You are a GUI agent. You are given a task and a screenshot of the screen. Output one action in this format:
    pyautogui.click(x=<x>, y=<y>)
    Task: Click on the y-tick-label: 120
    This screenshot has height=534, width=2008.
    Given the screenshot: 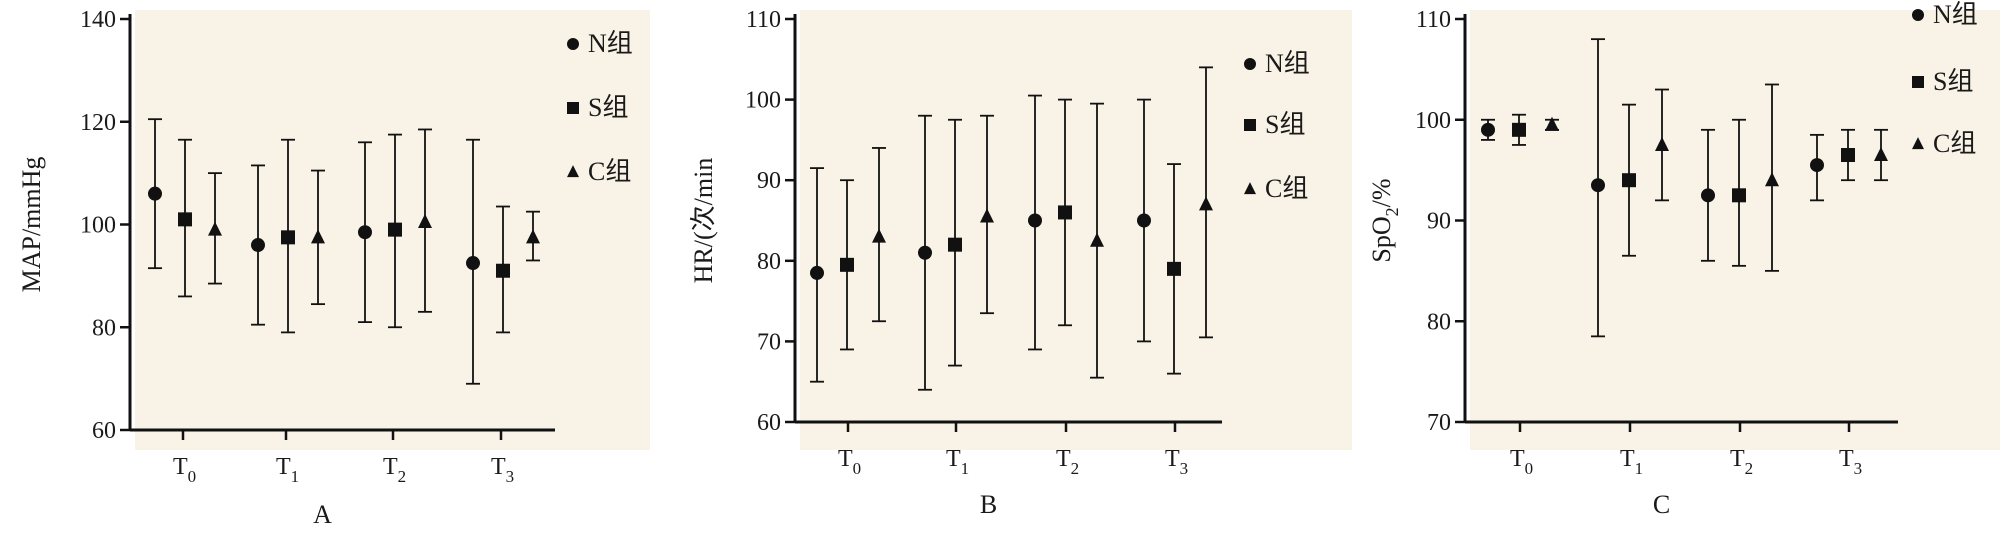 What is the action you would take?
    pyautogui.click(x=98, y=123)
    